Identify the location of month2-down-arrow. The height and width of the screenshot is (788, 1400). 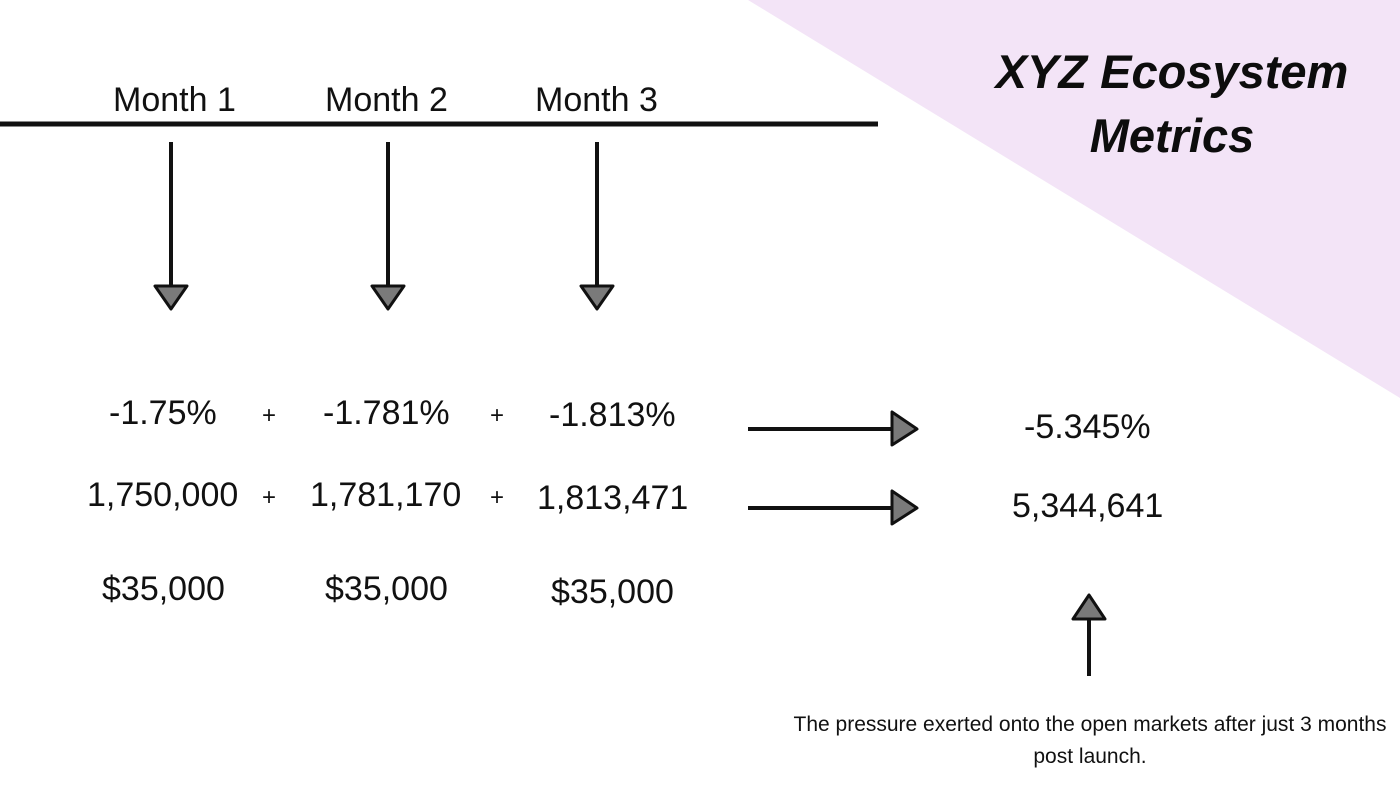
(388, 226).